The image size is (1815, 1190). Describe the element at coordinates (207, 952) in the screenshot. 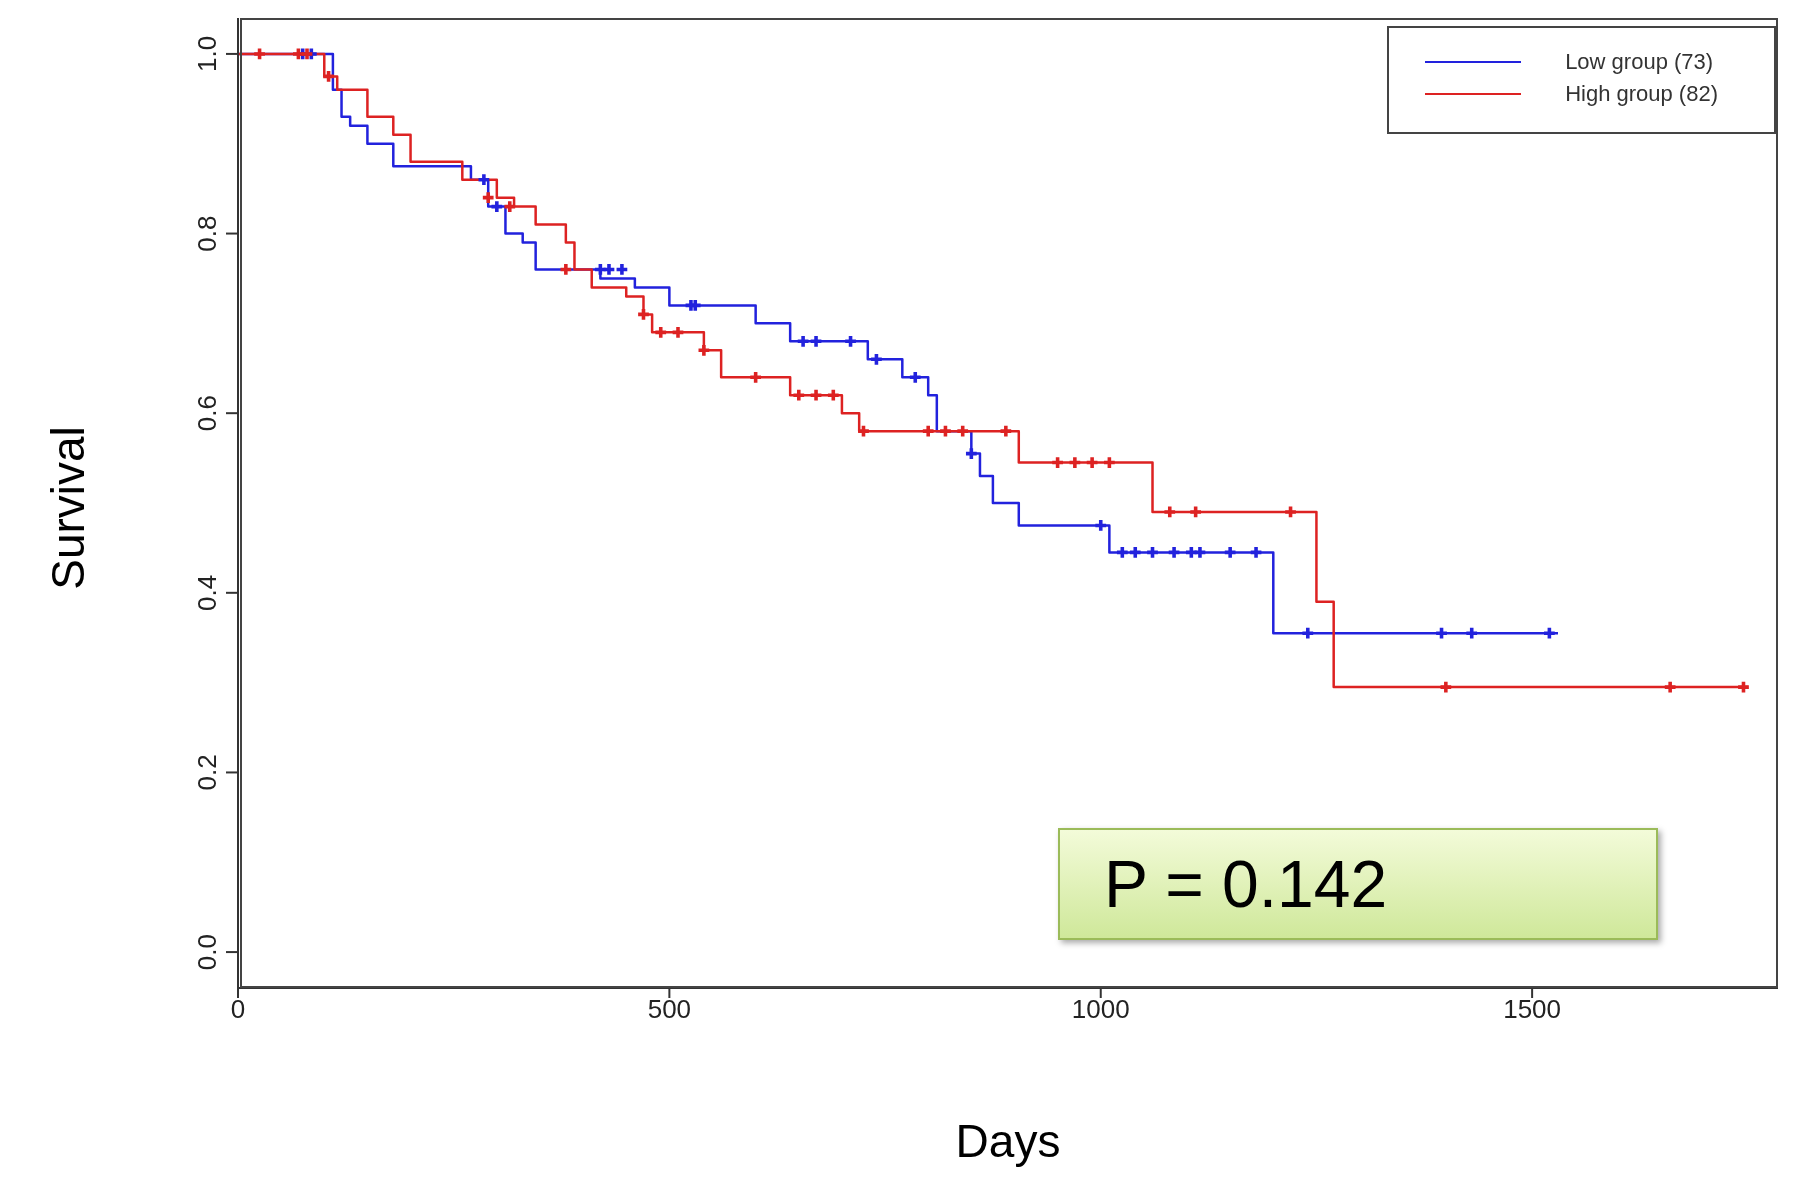

I see `y-tick-label: 0.0` at that location.